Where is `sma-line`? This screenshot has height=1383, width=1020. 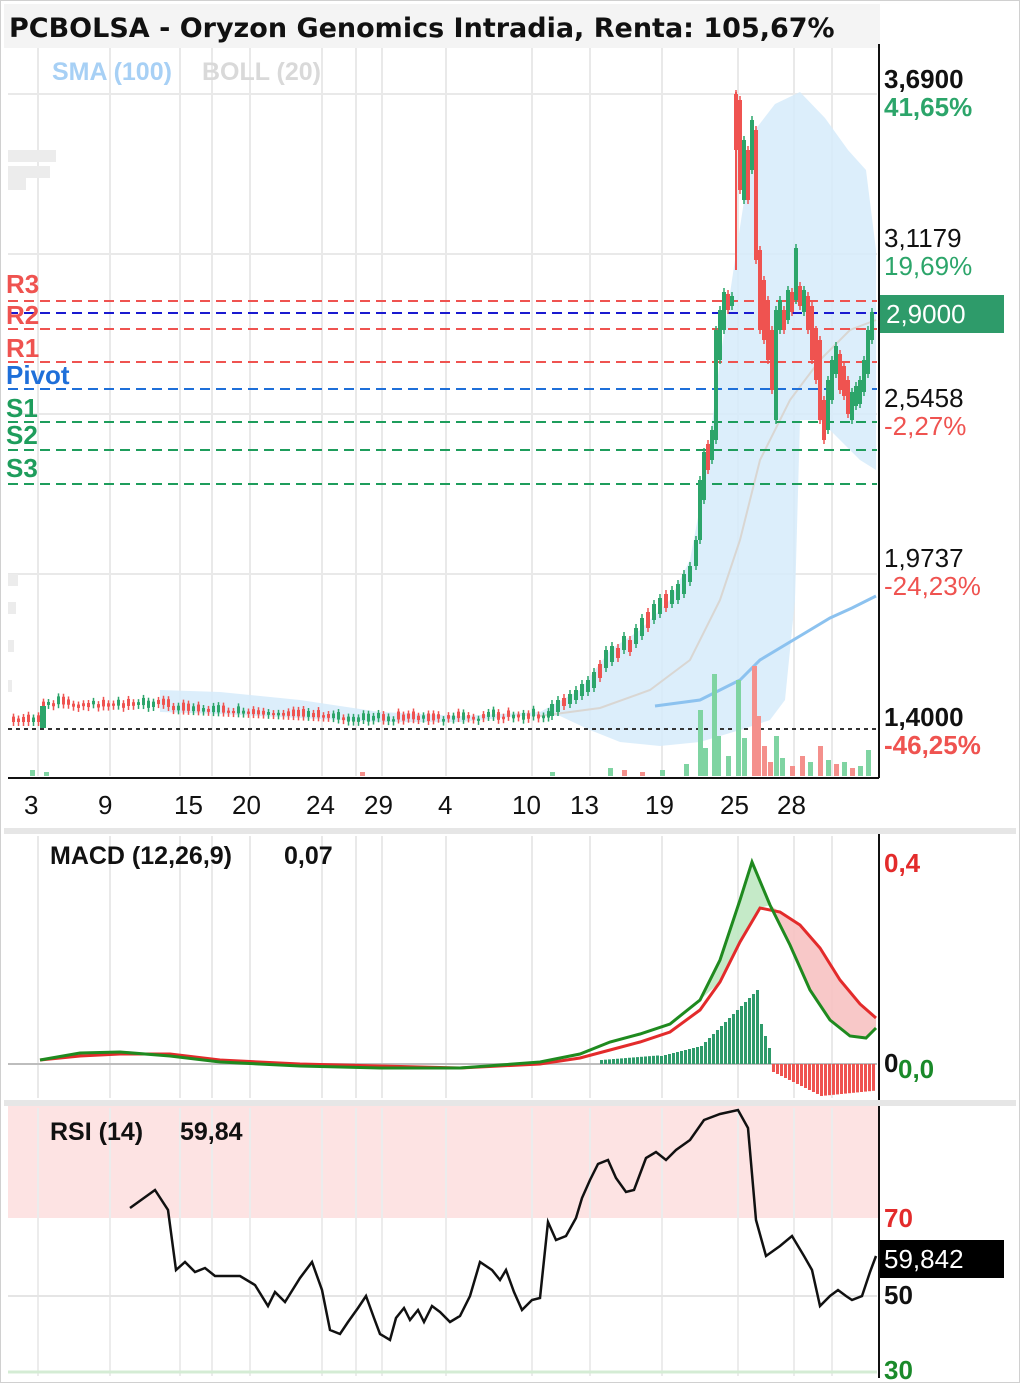
sma-line is located at coordinates (765, 651).